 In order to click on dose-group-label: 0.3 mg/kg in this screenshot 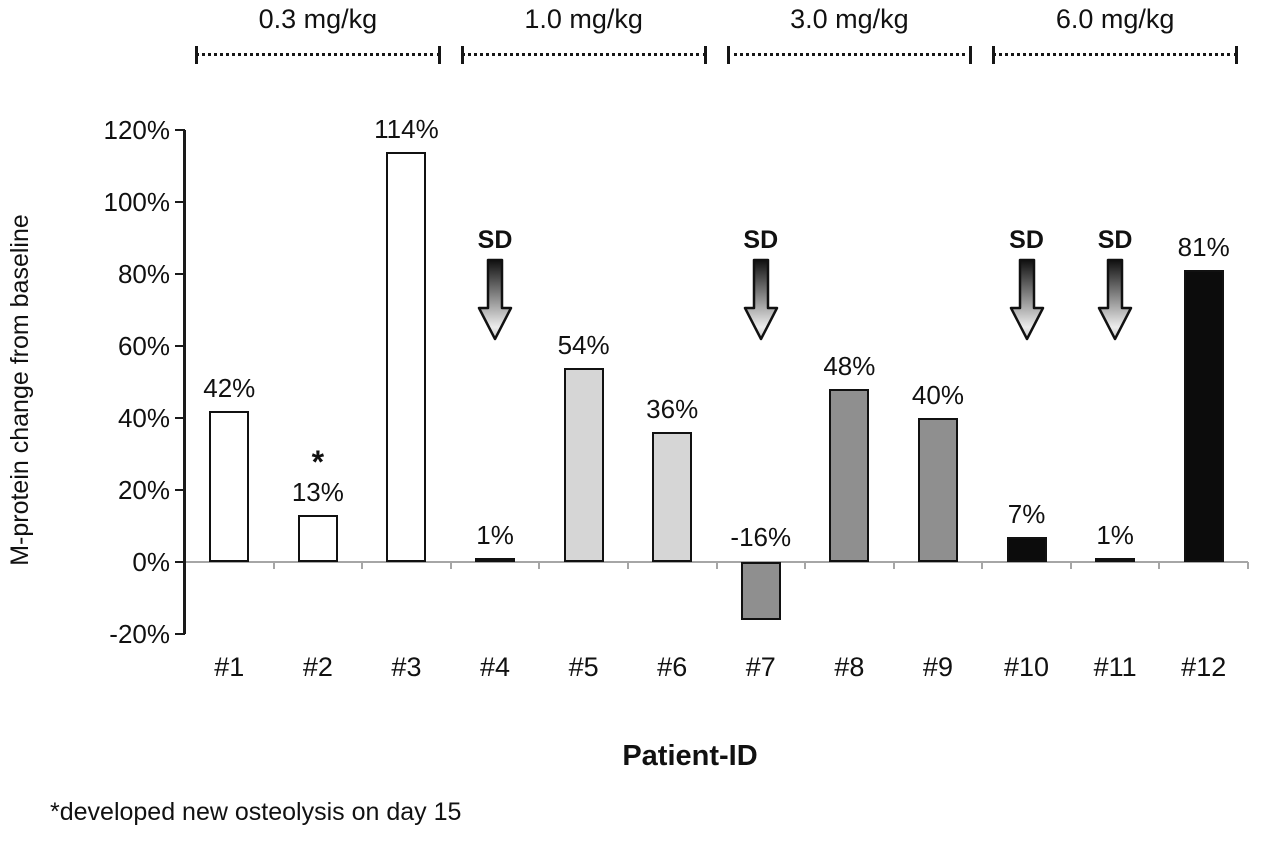, I will do `click(318, 19)`.